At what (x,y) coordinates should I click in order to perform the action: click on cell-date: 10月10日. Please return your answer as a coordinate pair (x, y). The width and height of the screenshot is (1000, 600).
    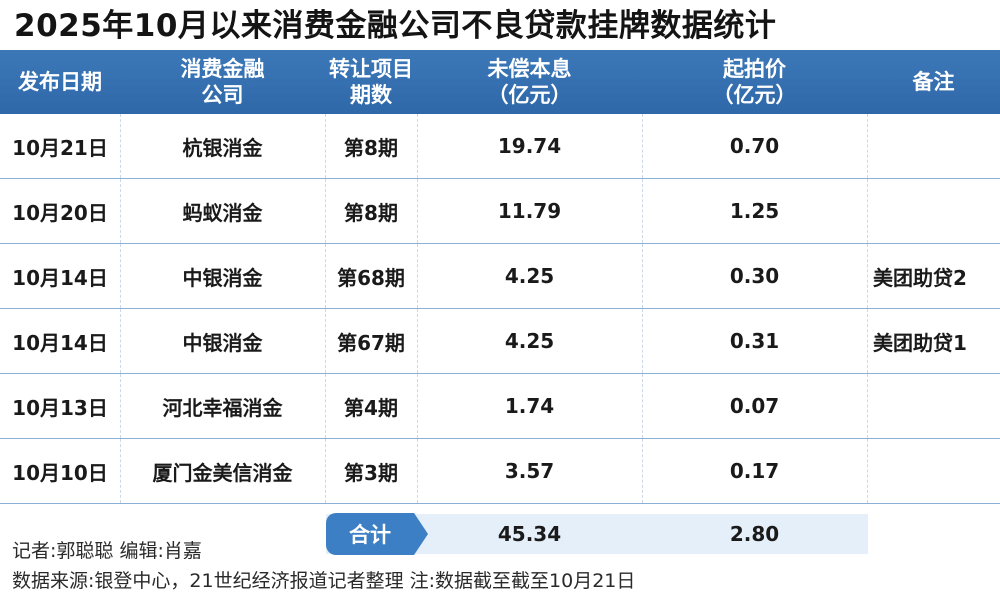
    Looking at the image, I should click on (60, 472).